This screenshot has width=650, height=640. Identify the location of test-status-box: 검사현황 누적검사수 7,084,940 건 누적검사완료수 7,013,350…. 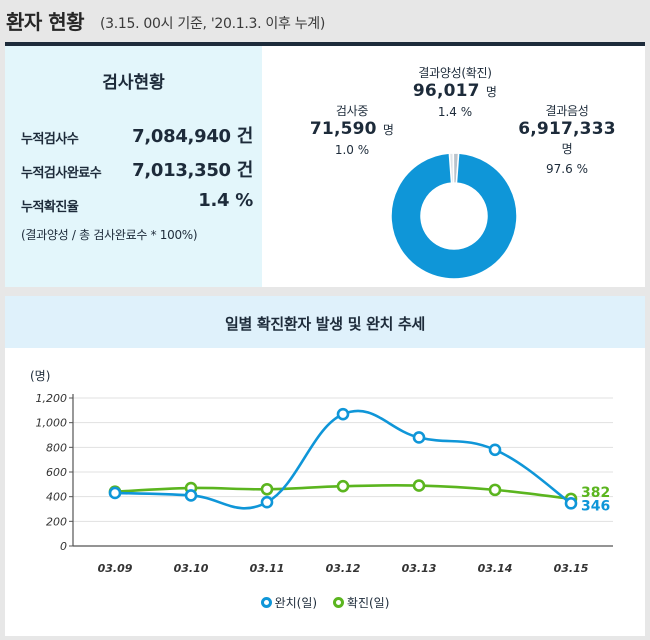
(133, 166).